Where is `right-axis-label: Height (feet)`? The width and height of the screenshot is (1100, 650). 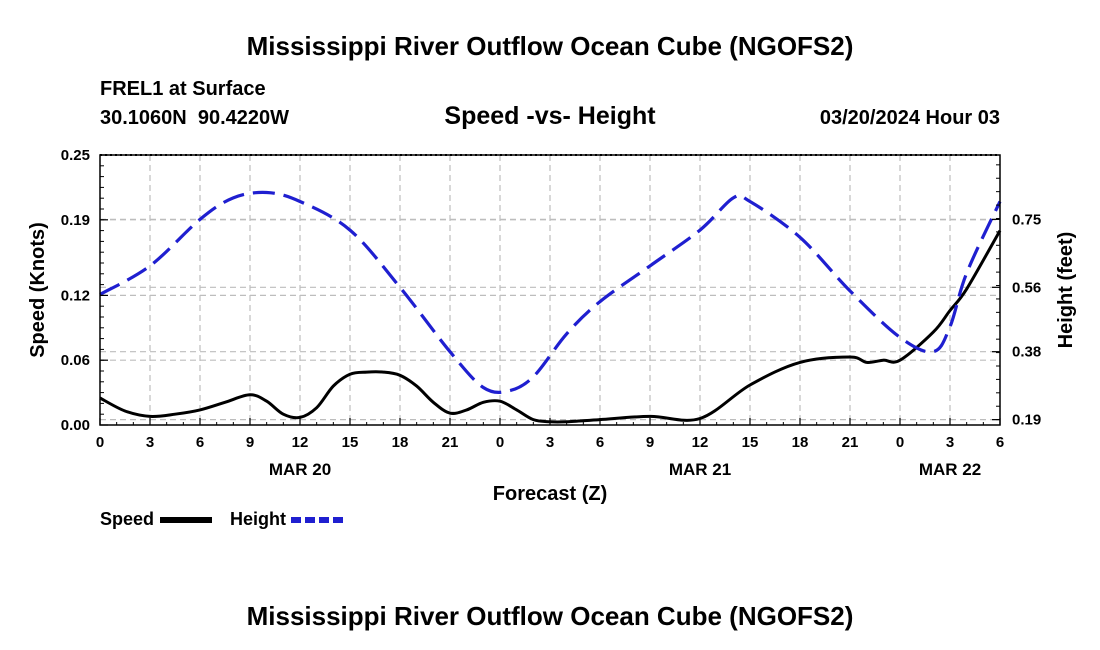 right-axis-label: Height (feet) is located at coordinates (1066, 290).